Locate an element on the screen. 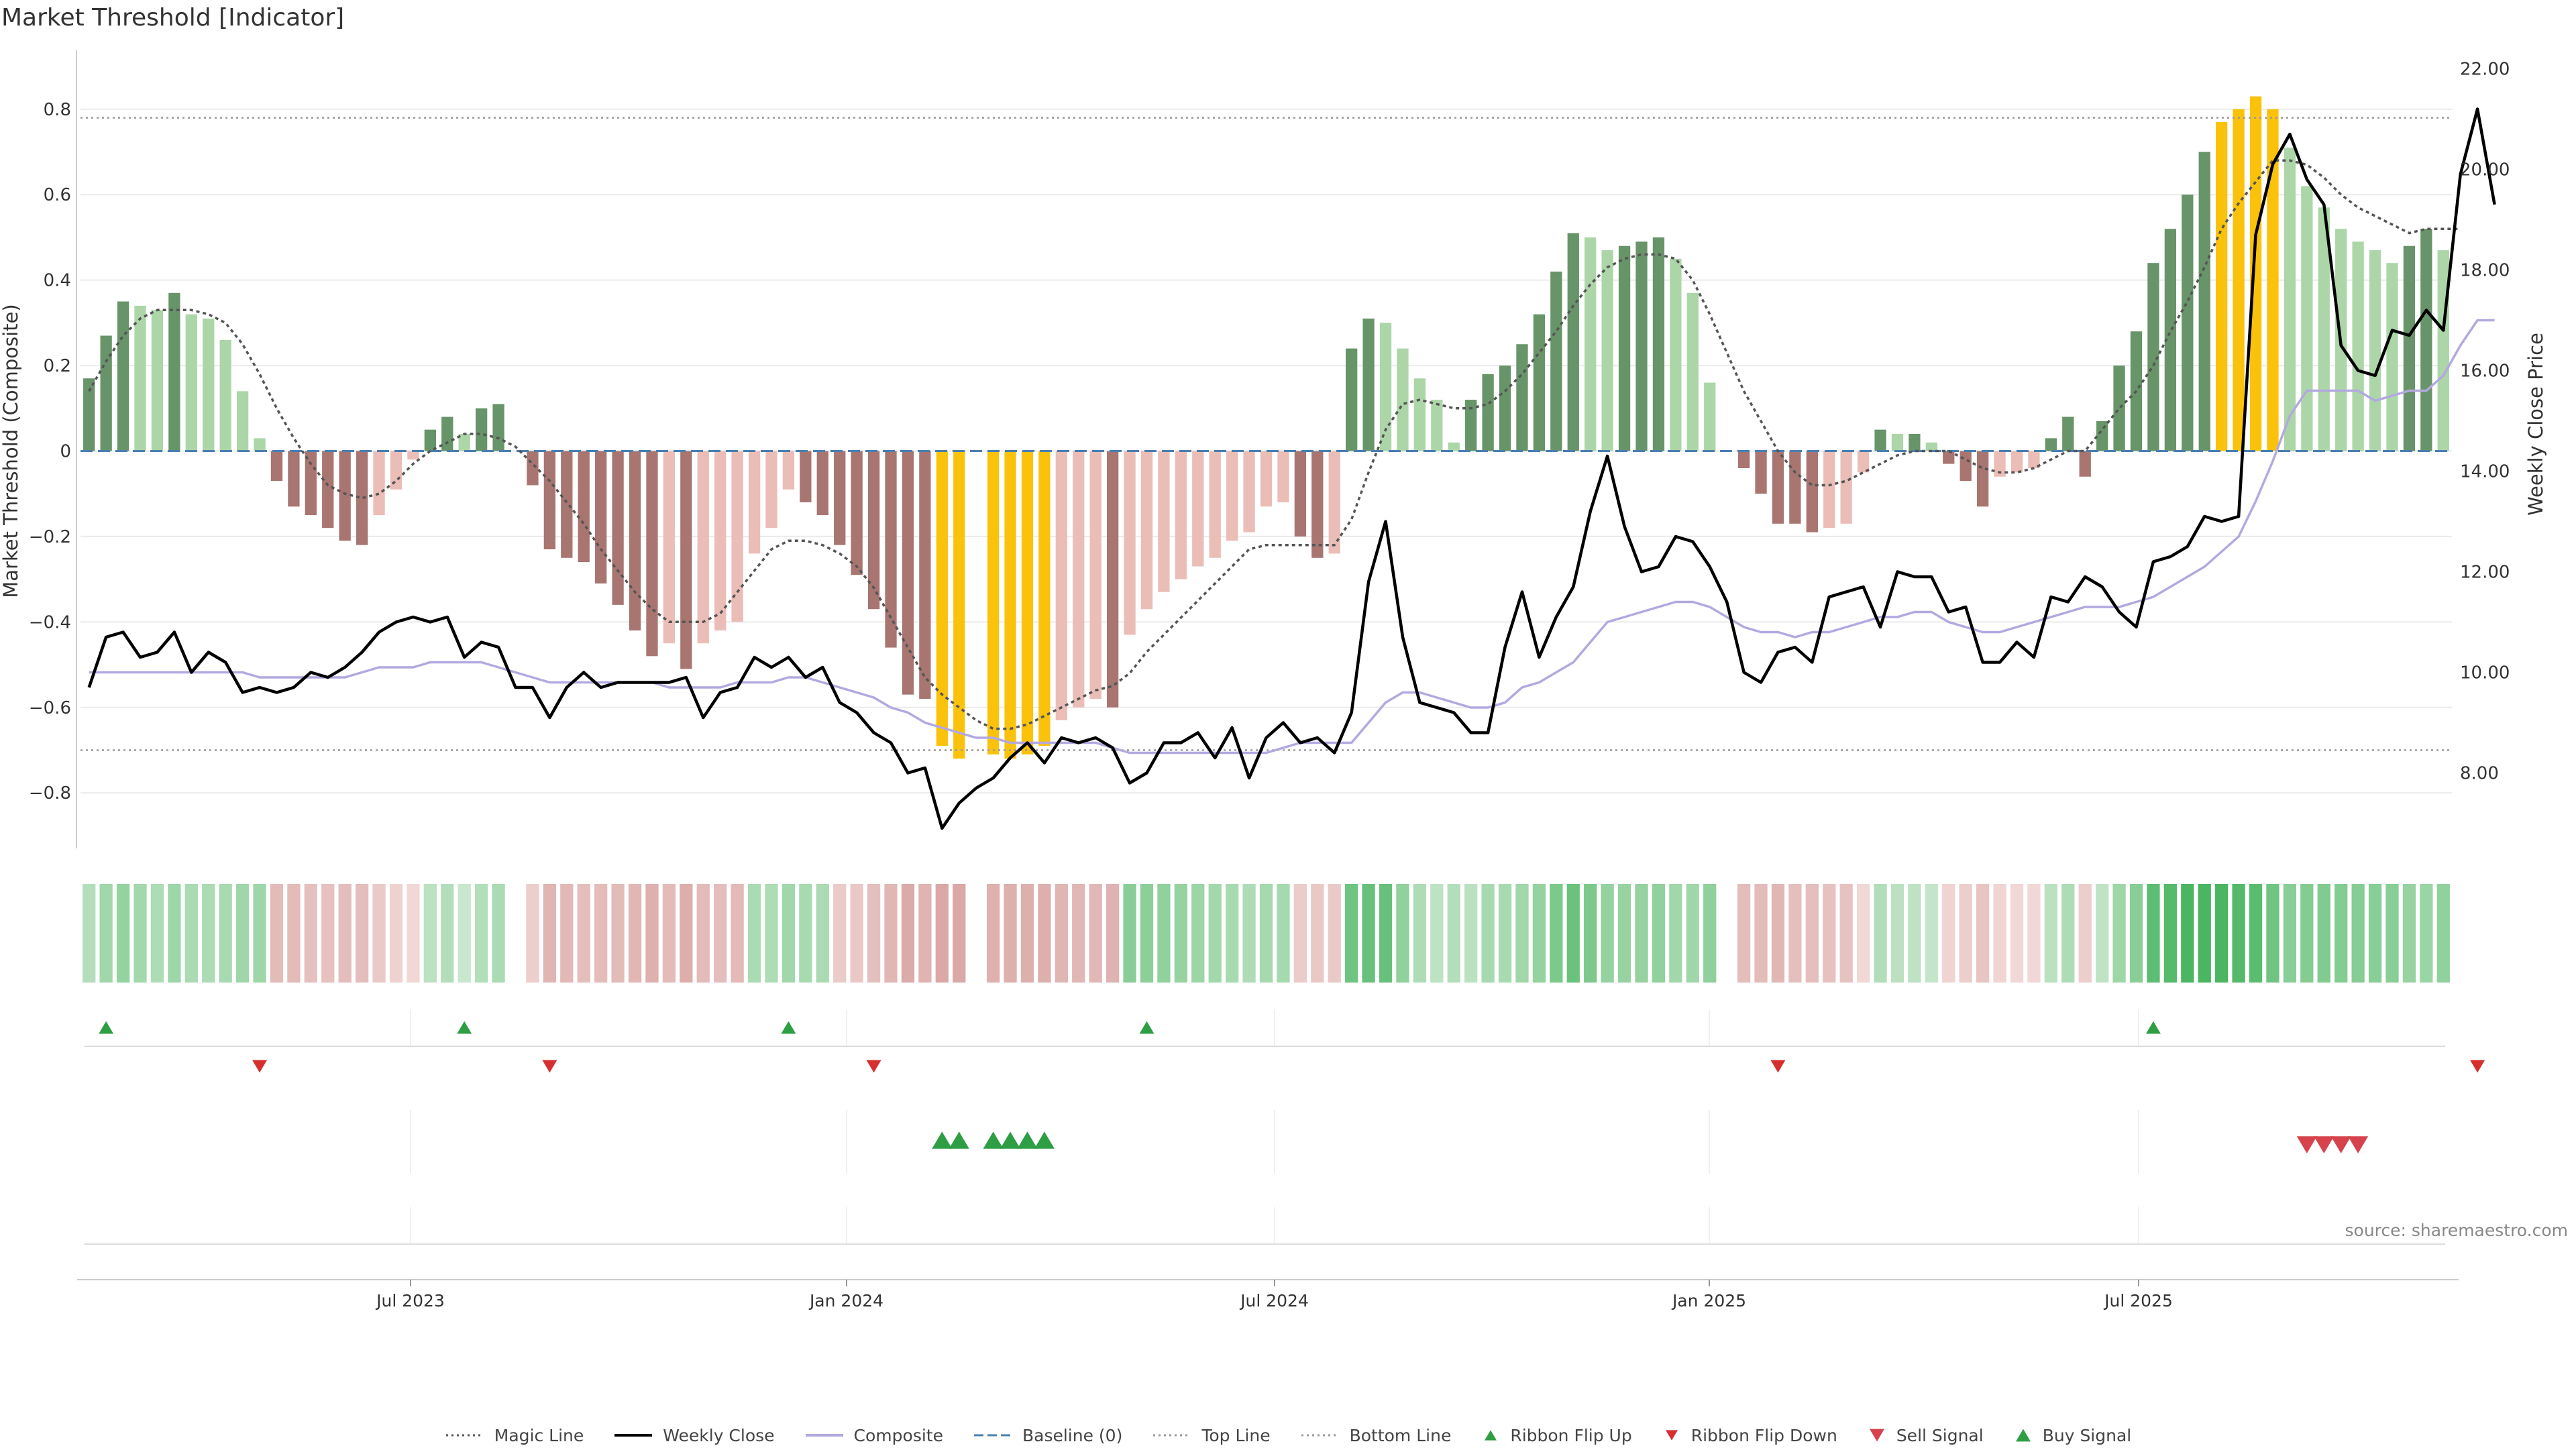 The width and height of the screenshot is (2576, 1450). legend-swatch-mark is located at coordinates (1491, 1435).